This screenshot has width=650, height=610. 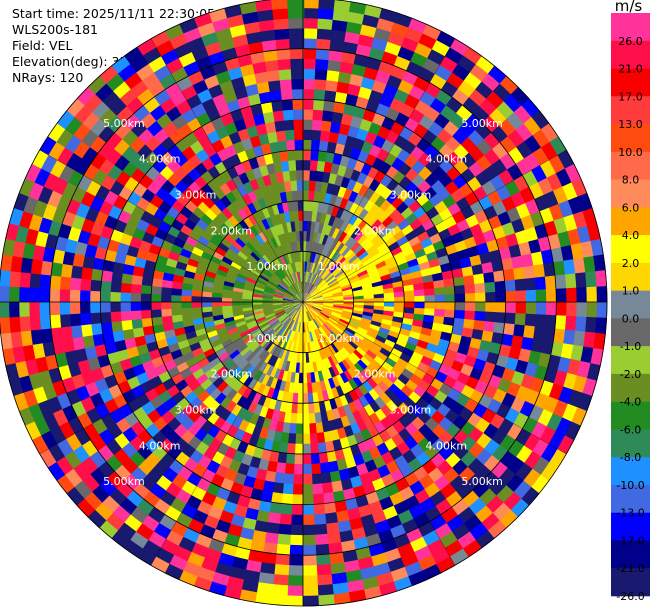 What do you see at coordinates (124, 481) in the screenshot?
I see `range-ring-label: 5.00km` at bounding box center [124, 481].